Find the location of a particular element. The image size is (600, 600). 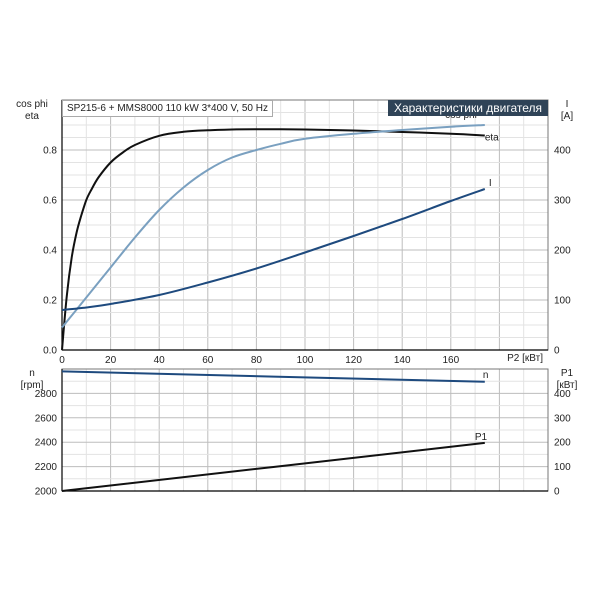

x-tick-label: 0 is located at coordinates (62, 360).